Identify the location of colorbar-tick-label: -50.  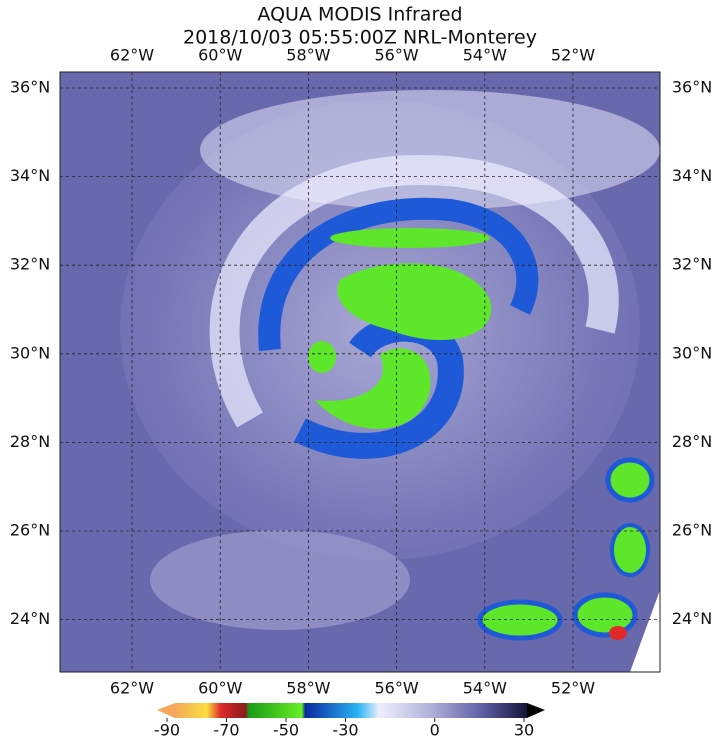
(286, 730).